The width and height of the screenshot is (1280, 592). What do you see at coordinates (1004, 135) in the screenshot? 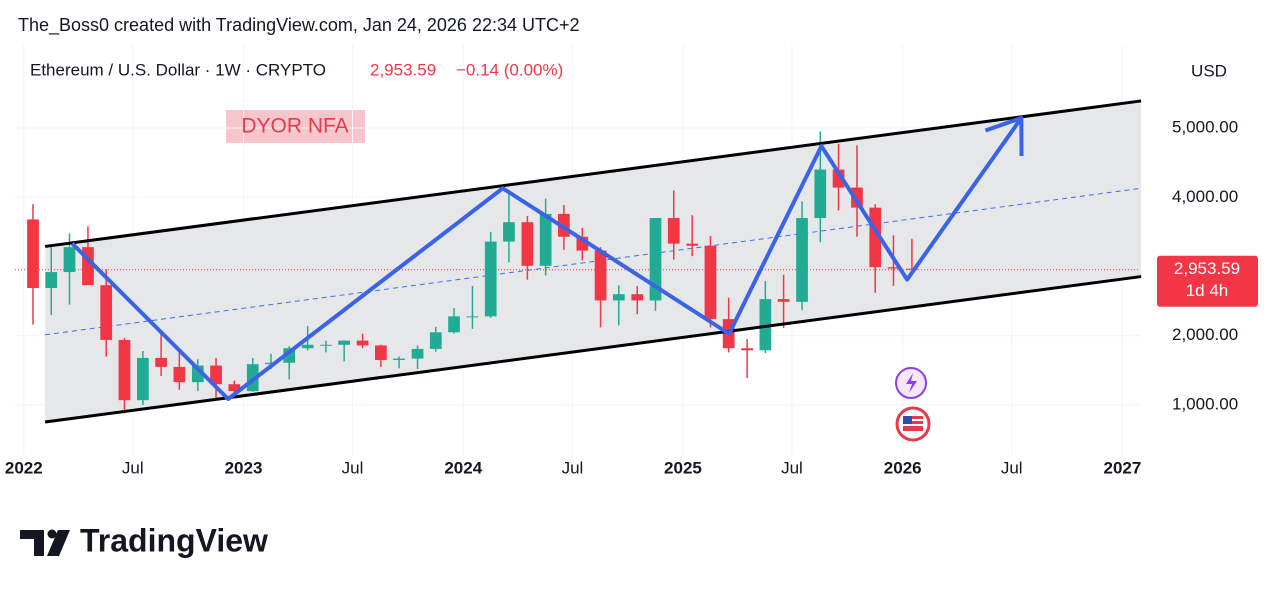
I see `arrow-head` at bounding box center [1004, 135].